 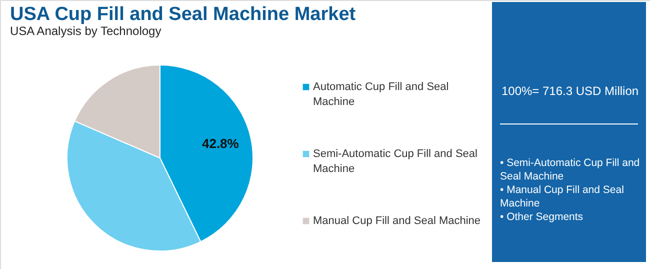 I want to click on legend-label: Automatic Cup Fill and Seal Machine, so click(x=381, y=94).